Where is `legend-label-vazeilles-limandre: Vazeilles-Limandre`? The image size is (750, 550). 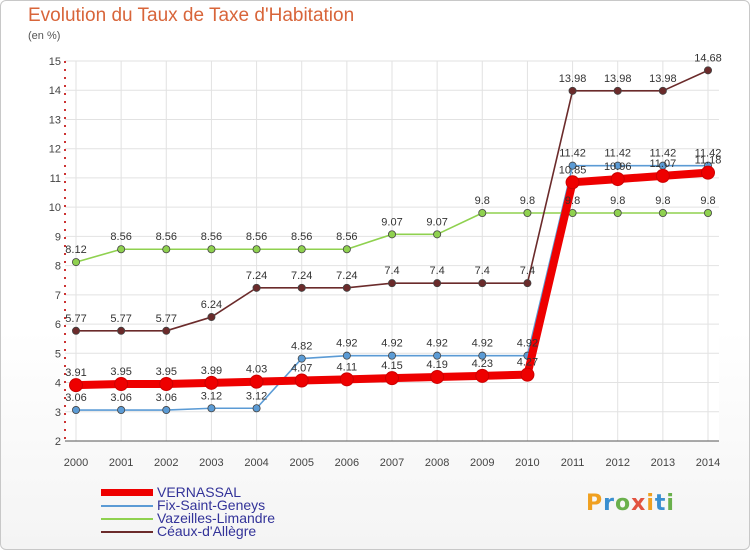
legend-label-vazeilles-limandre: Vazeilles-Limandre is located at coordinates (216, 518).